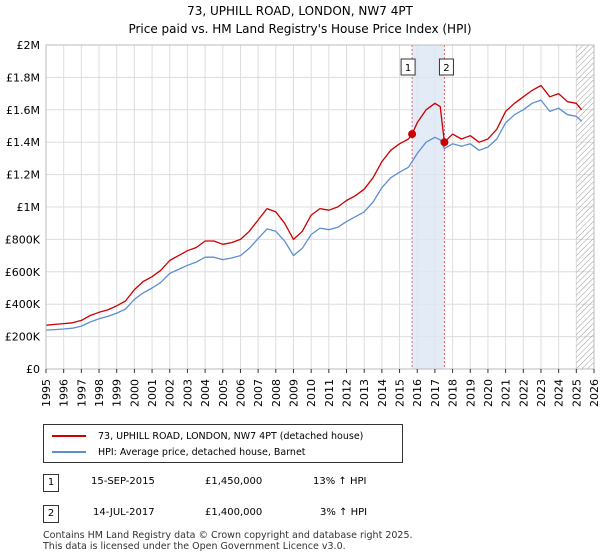 This screenshot has width=600, height=560. What do you see at coordinates (428, 207) in the screenshot?
I see `sale-period-shade` at bounding box center [428, 207].